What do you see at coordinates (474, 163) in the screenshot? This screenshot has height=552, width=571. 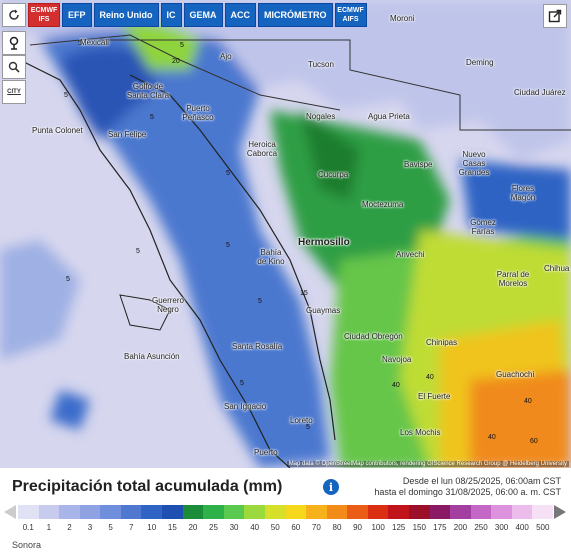 I see `city-label: Nuevo Casas Grandes` at bounding box center [474, 163].